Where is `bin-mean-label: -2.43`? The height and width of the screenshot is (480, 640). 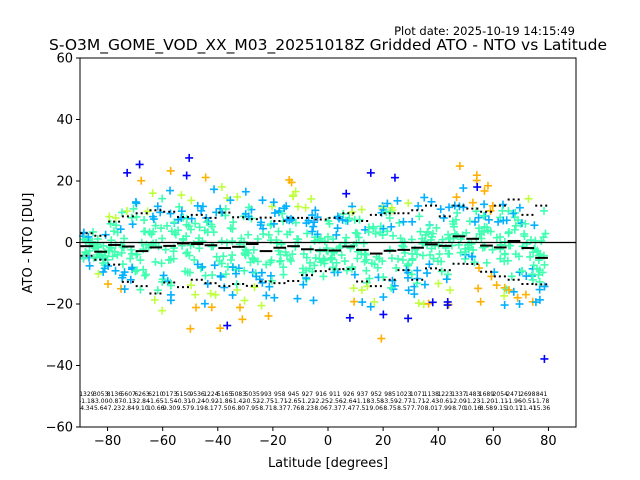
bin-mean-label: -2.43 is located at coordinates (432, 401).